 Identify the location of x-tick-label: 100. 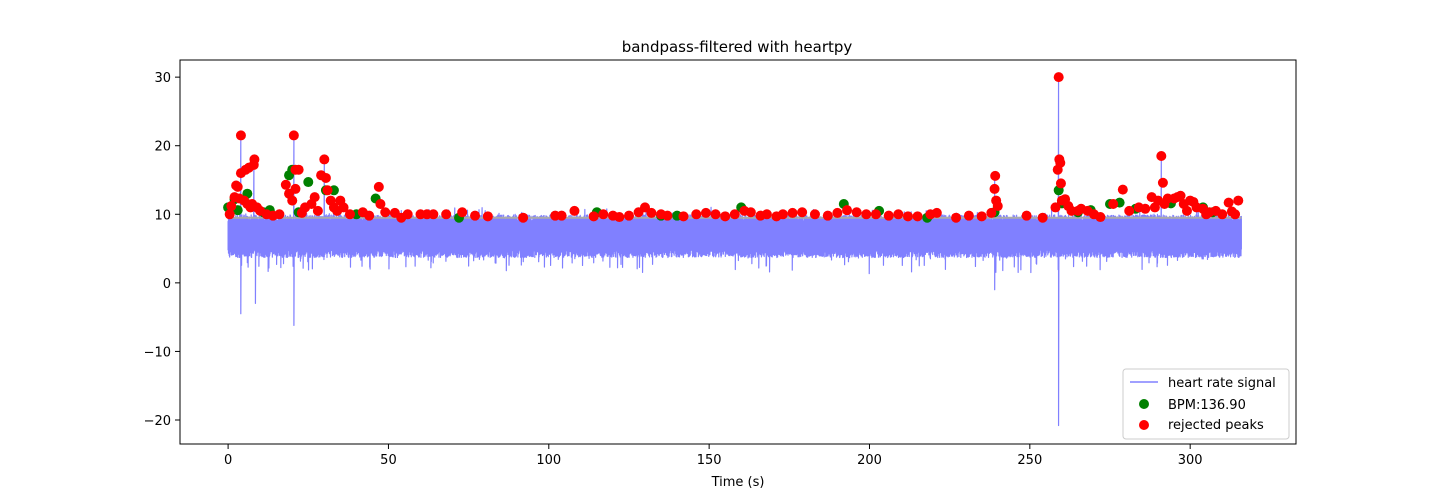
(548, 460).